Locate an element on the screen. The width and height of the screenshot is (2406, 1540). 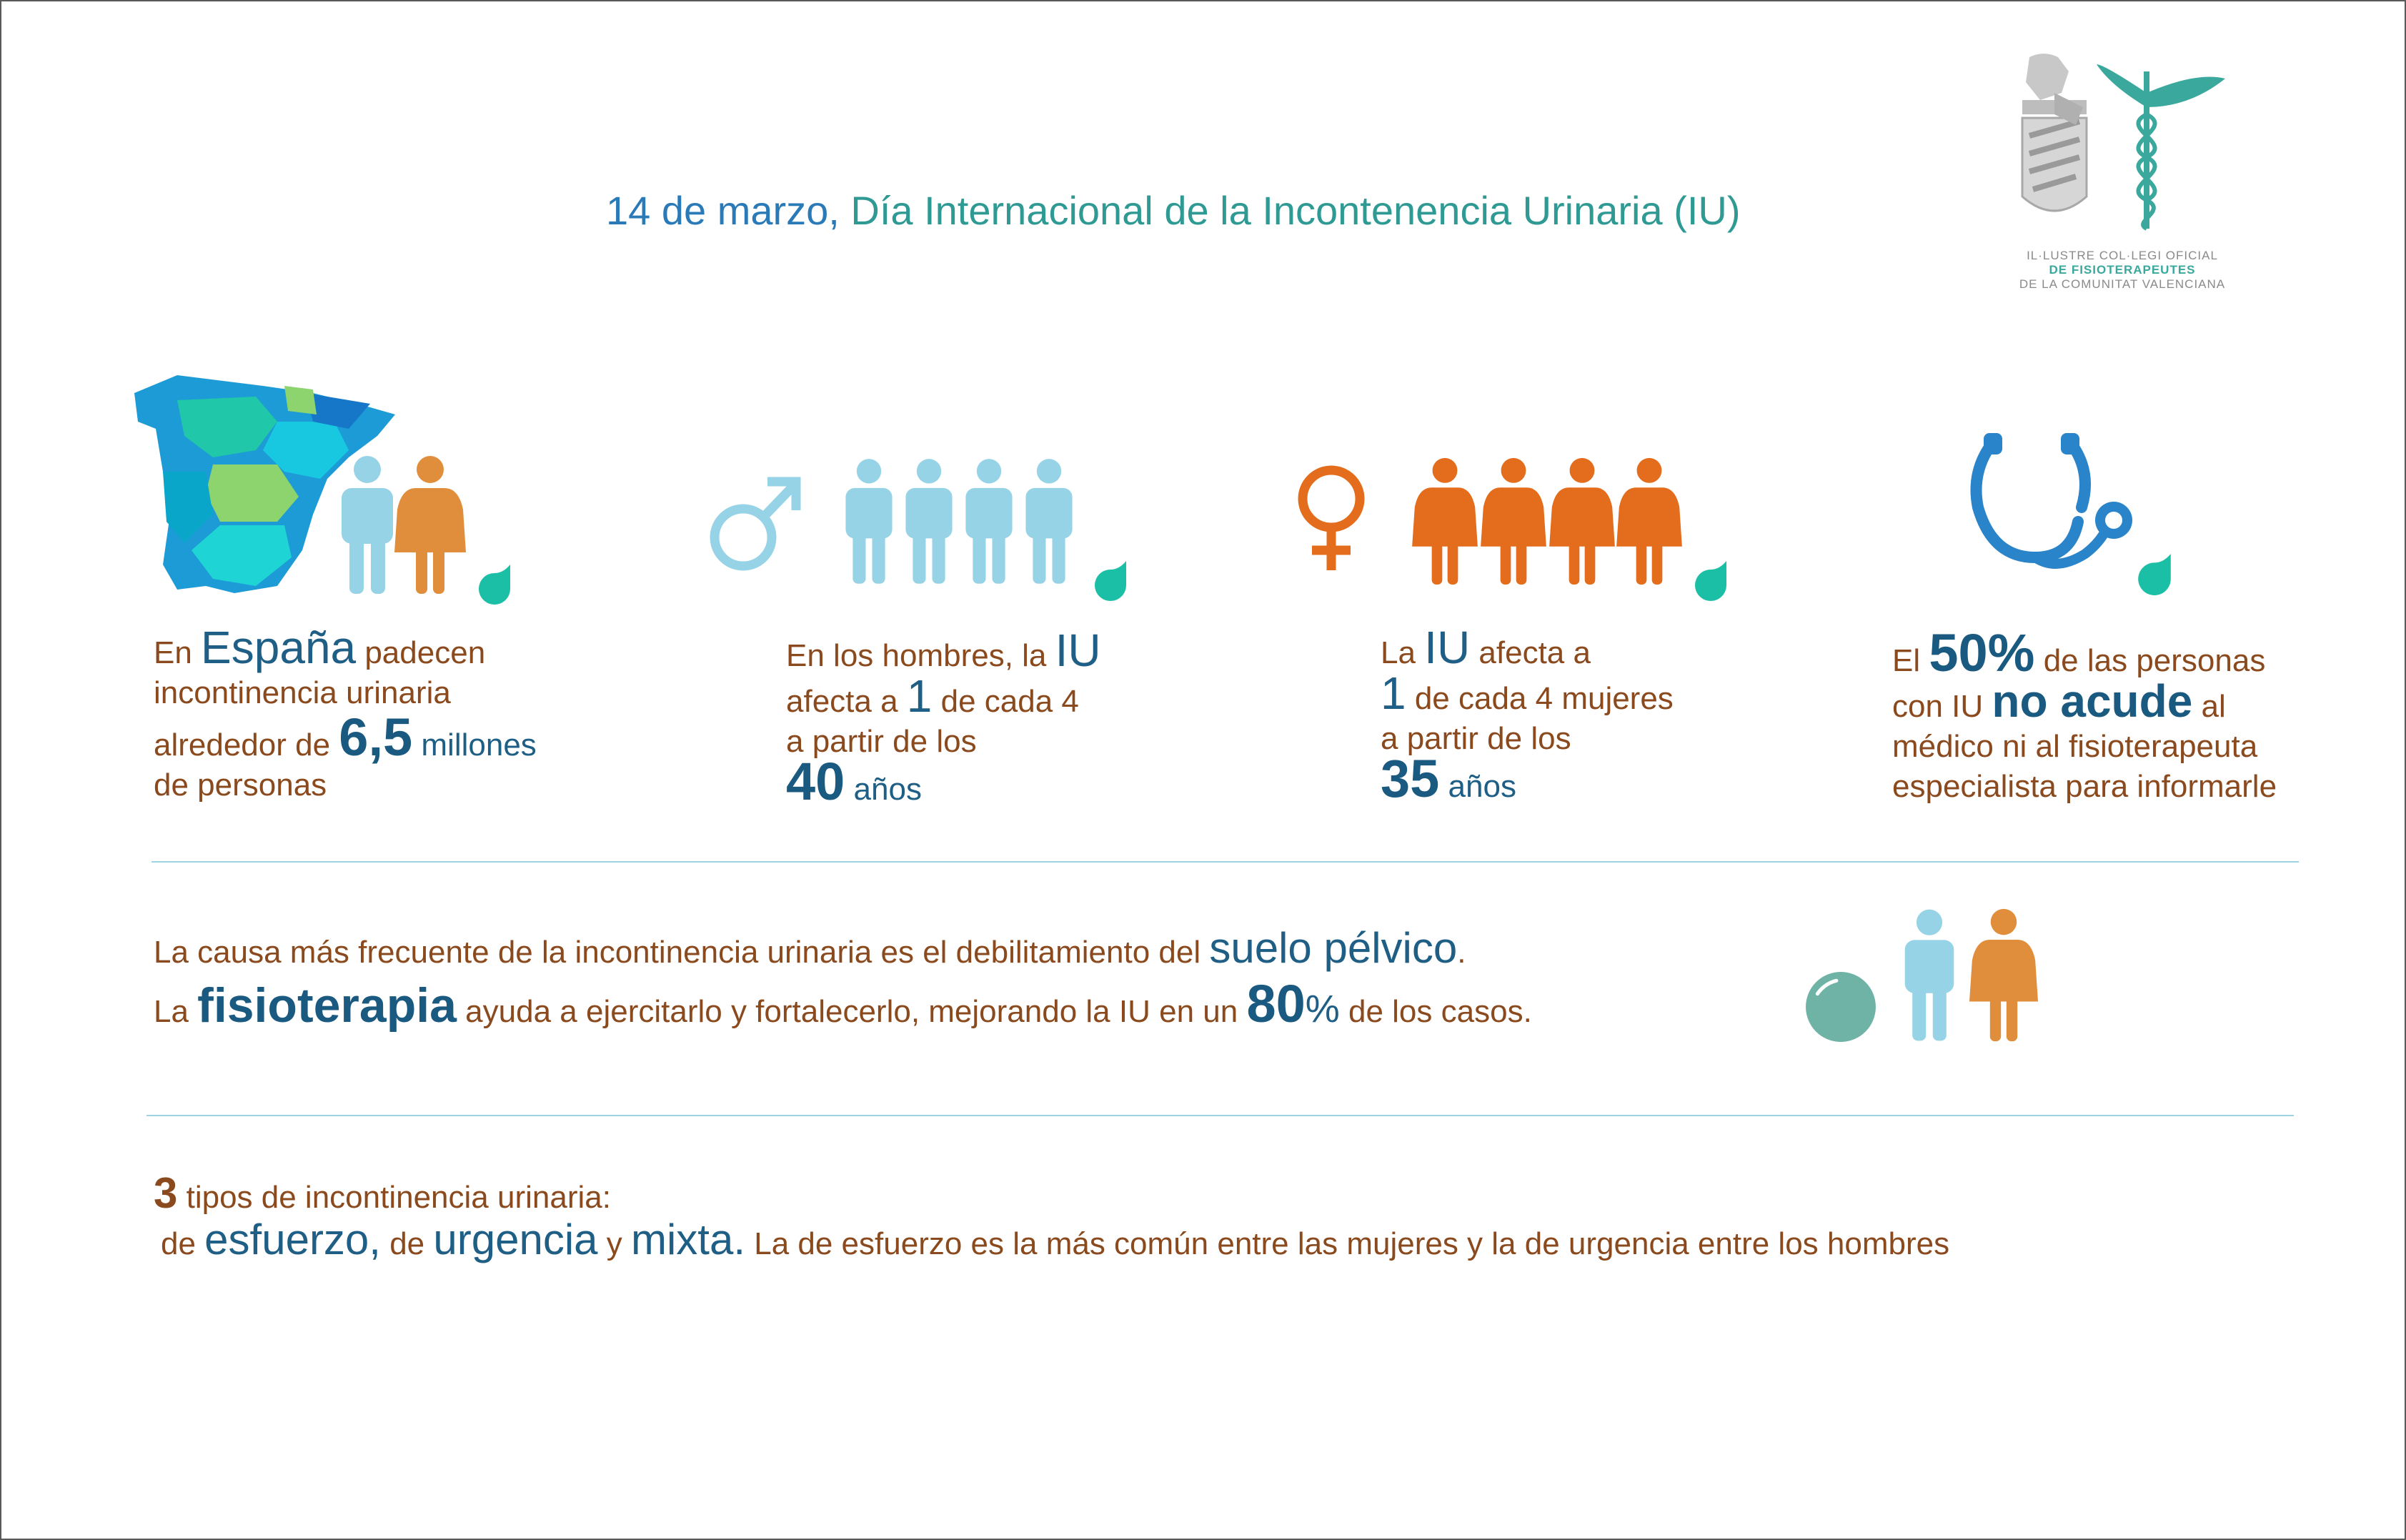
types-text: tipos de incontinencia urinaria: is located at coordinates (394, 1197).